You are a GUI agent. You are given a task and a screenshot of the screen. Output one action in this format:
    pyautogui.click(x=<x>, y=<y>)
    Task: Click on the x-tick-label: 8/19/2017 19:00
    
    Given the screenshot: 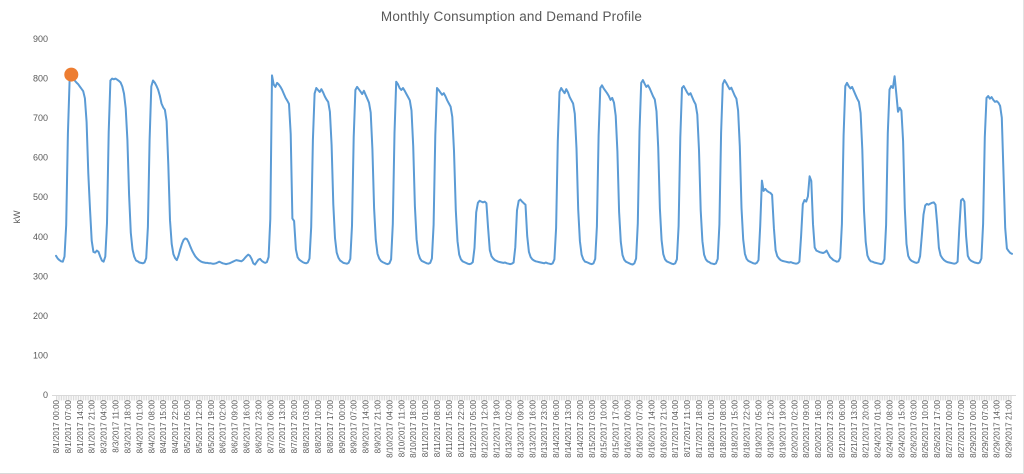 What is the action you would take?
    pyautogui.click(x=782, y=428)
    